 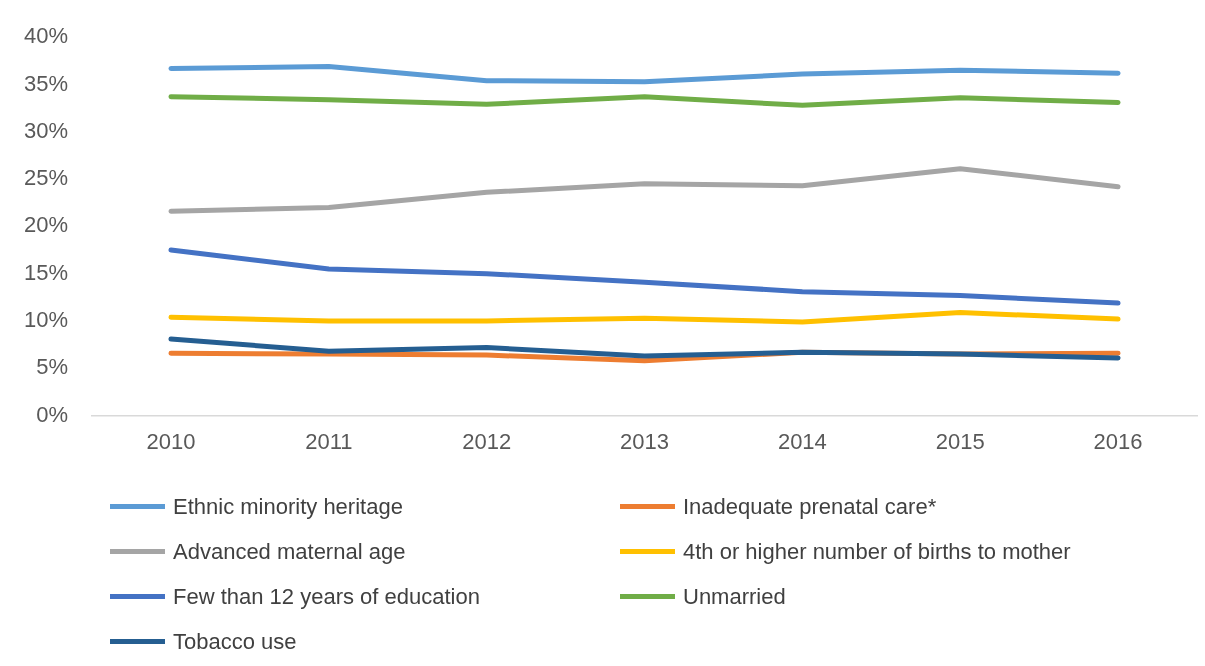 What do you see at coordinates (1118, 441) in the screenshot?
I see `x-tick-label: 2016` at bounding box center [1118, 441].